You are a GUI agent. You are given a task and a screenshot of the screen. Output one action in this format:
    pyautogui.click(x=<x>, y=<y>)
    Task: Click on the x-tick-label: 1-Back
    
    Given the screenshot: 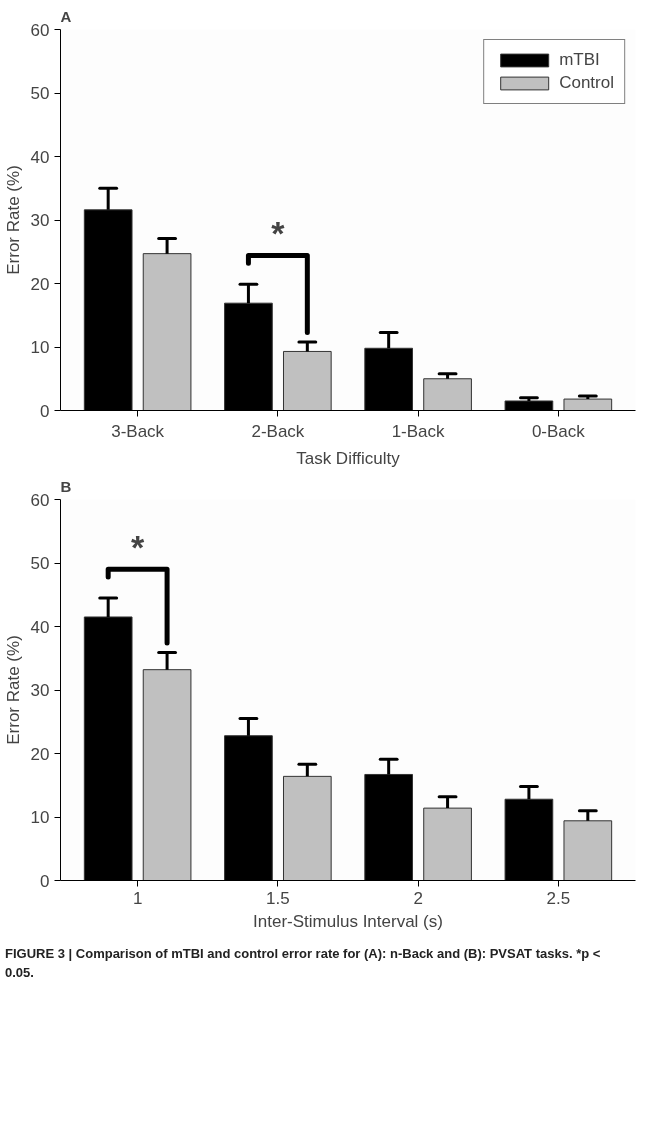 What is the action you would take?
    pyautogui.click(x=418, y=431)
    